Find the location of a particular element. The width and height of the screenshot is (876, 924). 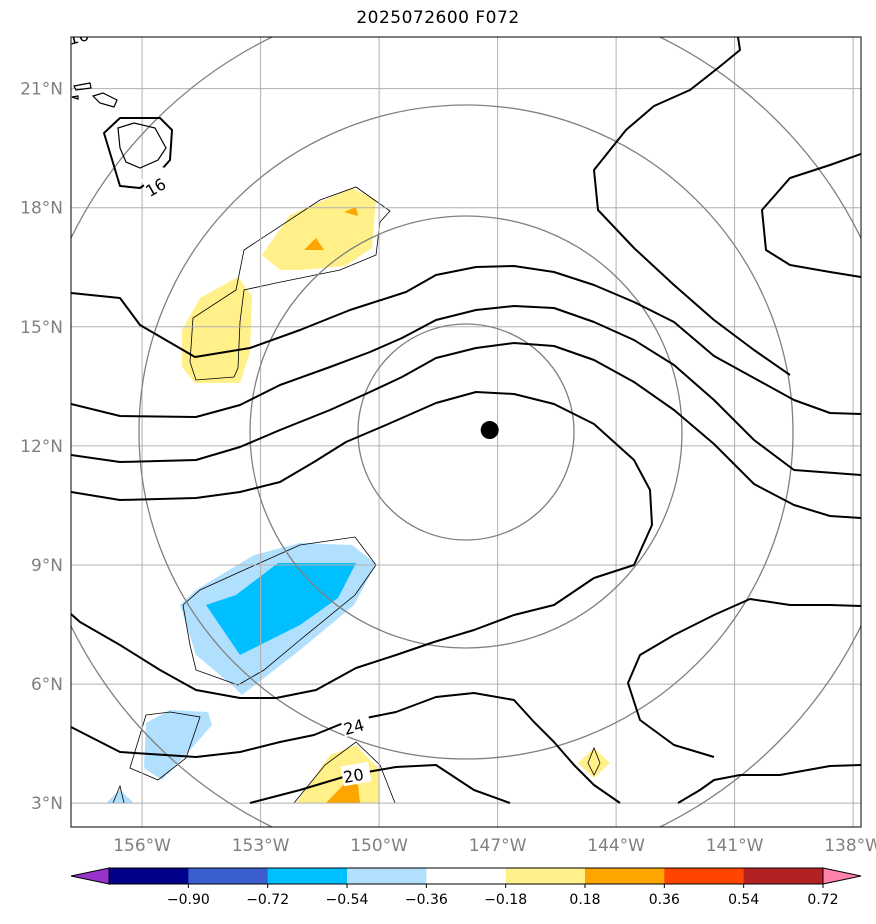

colorbar-extend-low is located at coordinates (90, 876).